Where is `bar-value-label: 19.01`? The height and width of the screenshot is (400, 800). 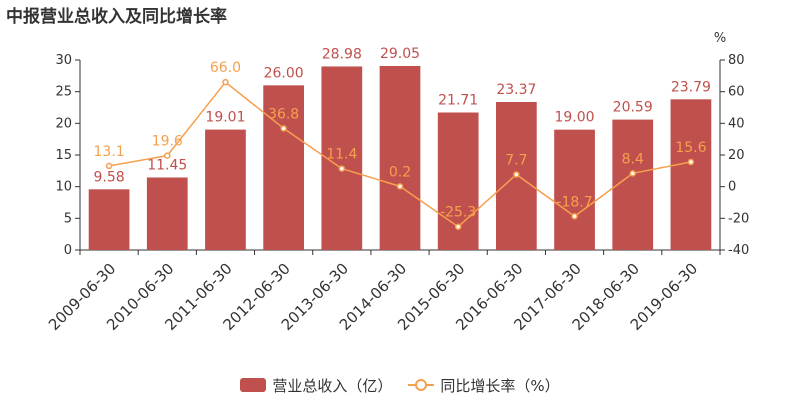 bar-value-label: 19.01 is located at coordinates (225, 118).